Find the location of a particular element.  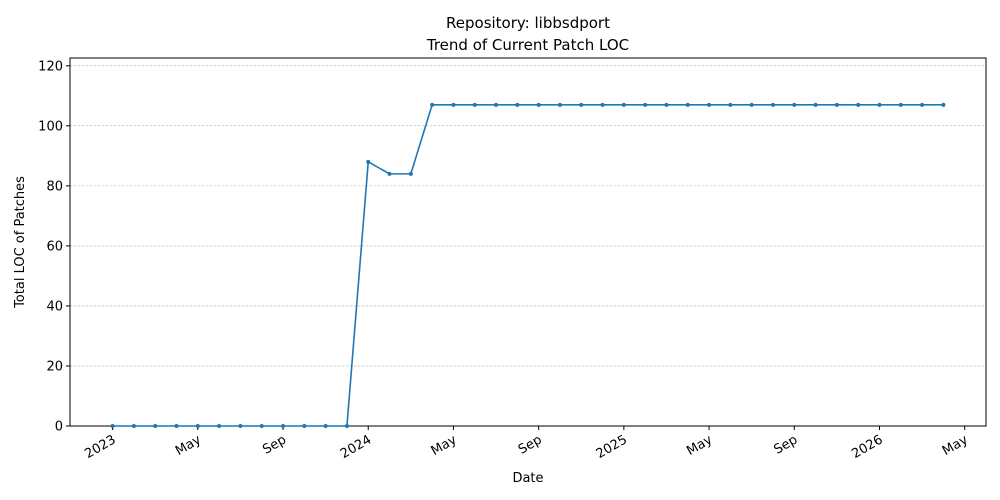

y-tick-label: 100 is located at coordinates (50, 126).